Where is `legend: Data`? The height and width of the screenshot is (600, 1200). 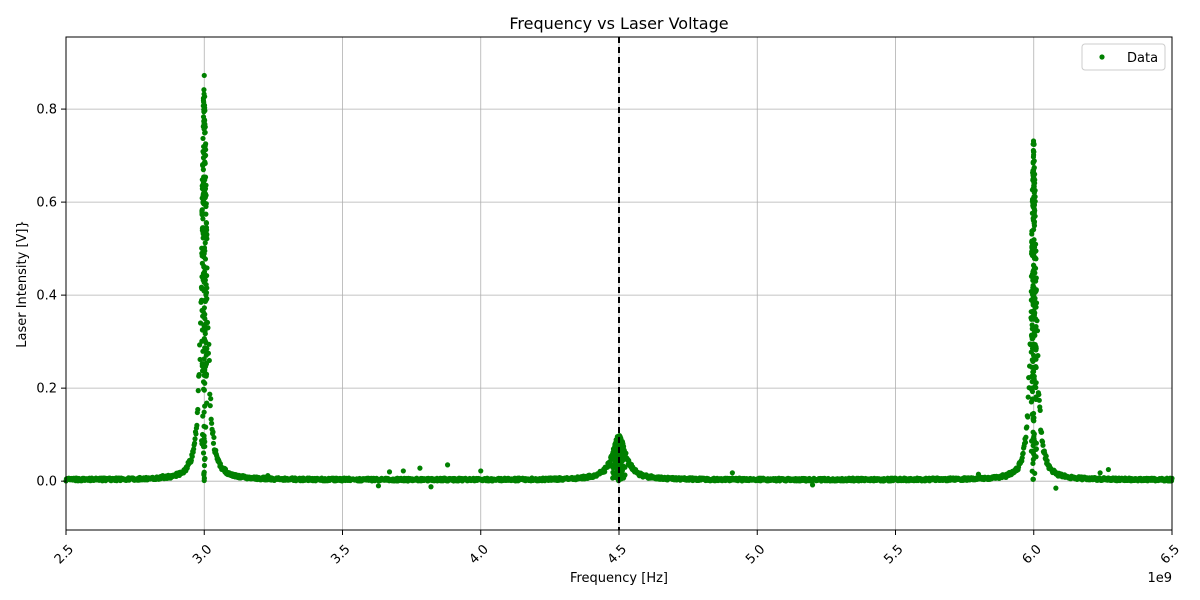 legend: Data is located at coordinates (1123, 57).